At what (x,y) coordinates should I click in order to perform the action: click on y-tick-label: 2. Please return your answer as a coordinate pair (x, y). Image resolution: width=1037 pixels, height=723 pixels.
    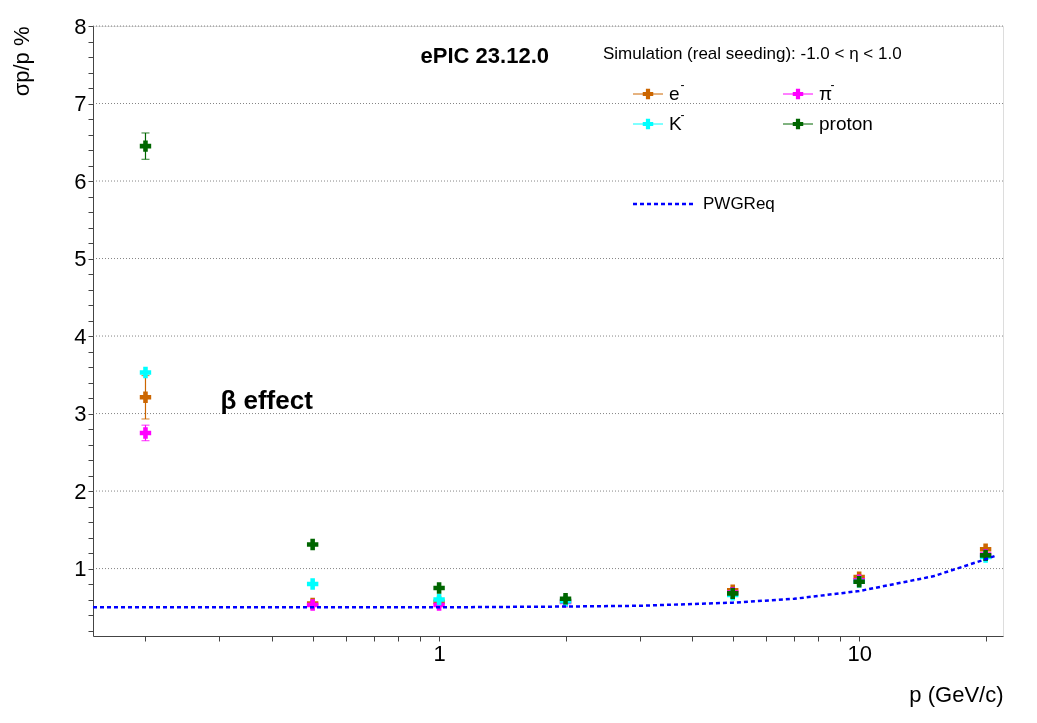
    Looking at the image, I should click on (80, 491).